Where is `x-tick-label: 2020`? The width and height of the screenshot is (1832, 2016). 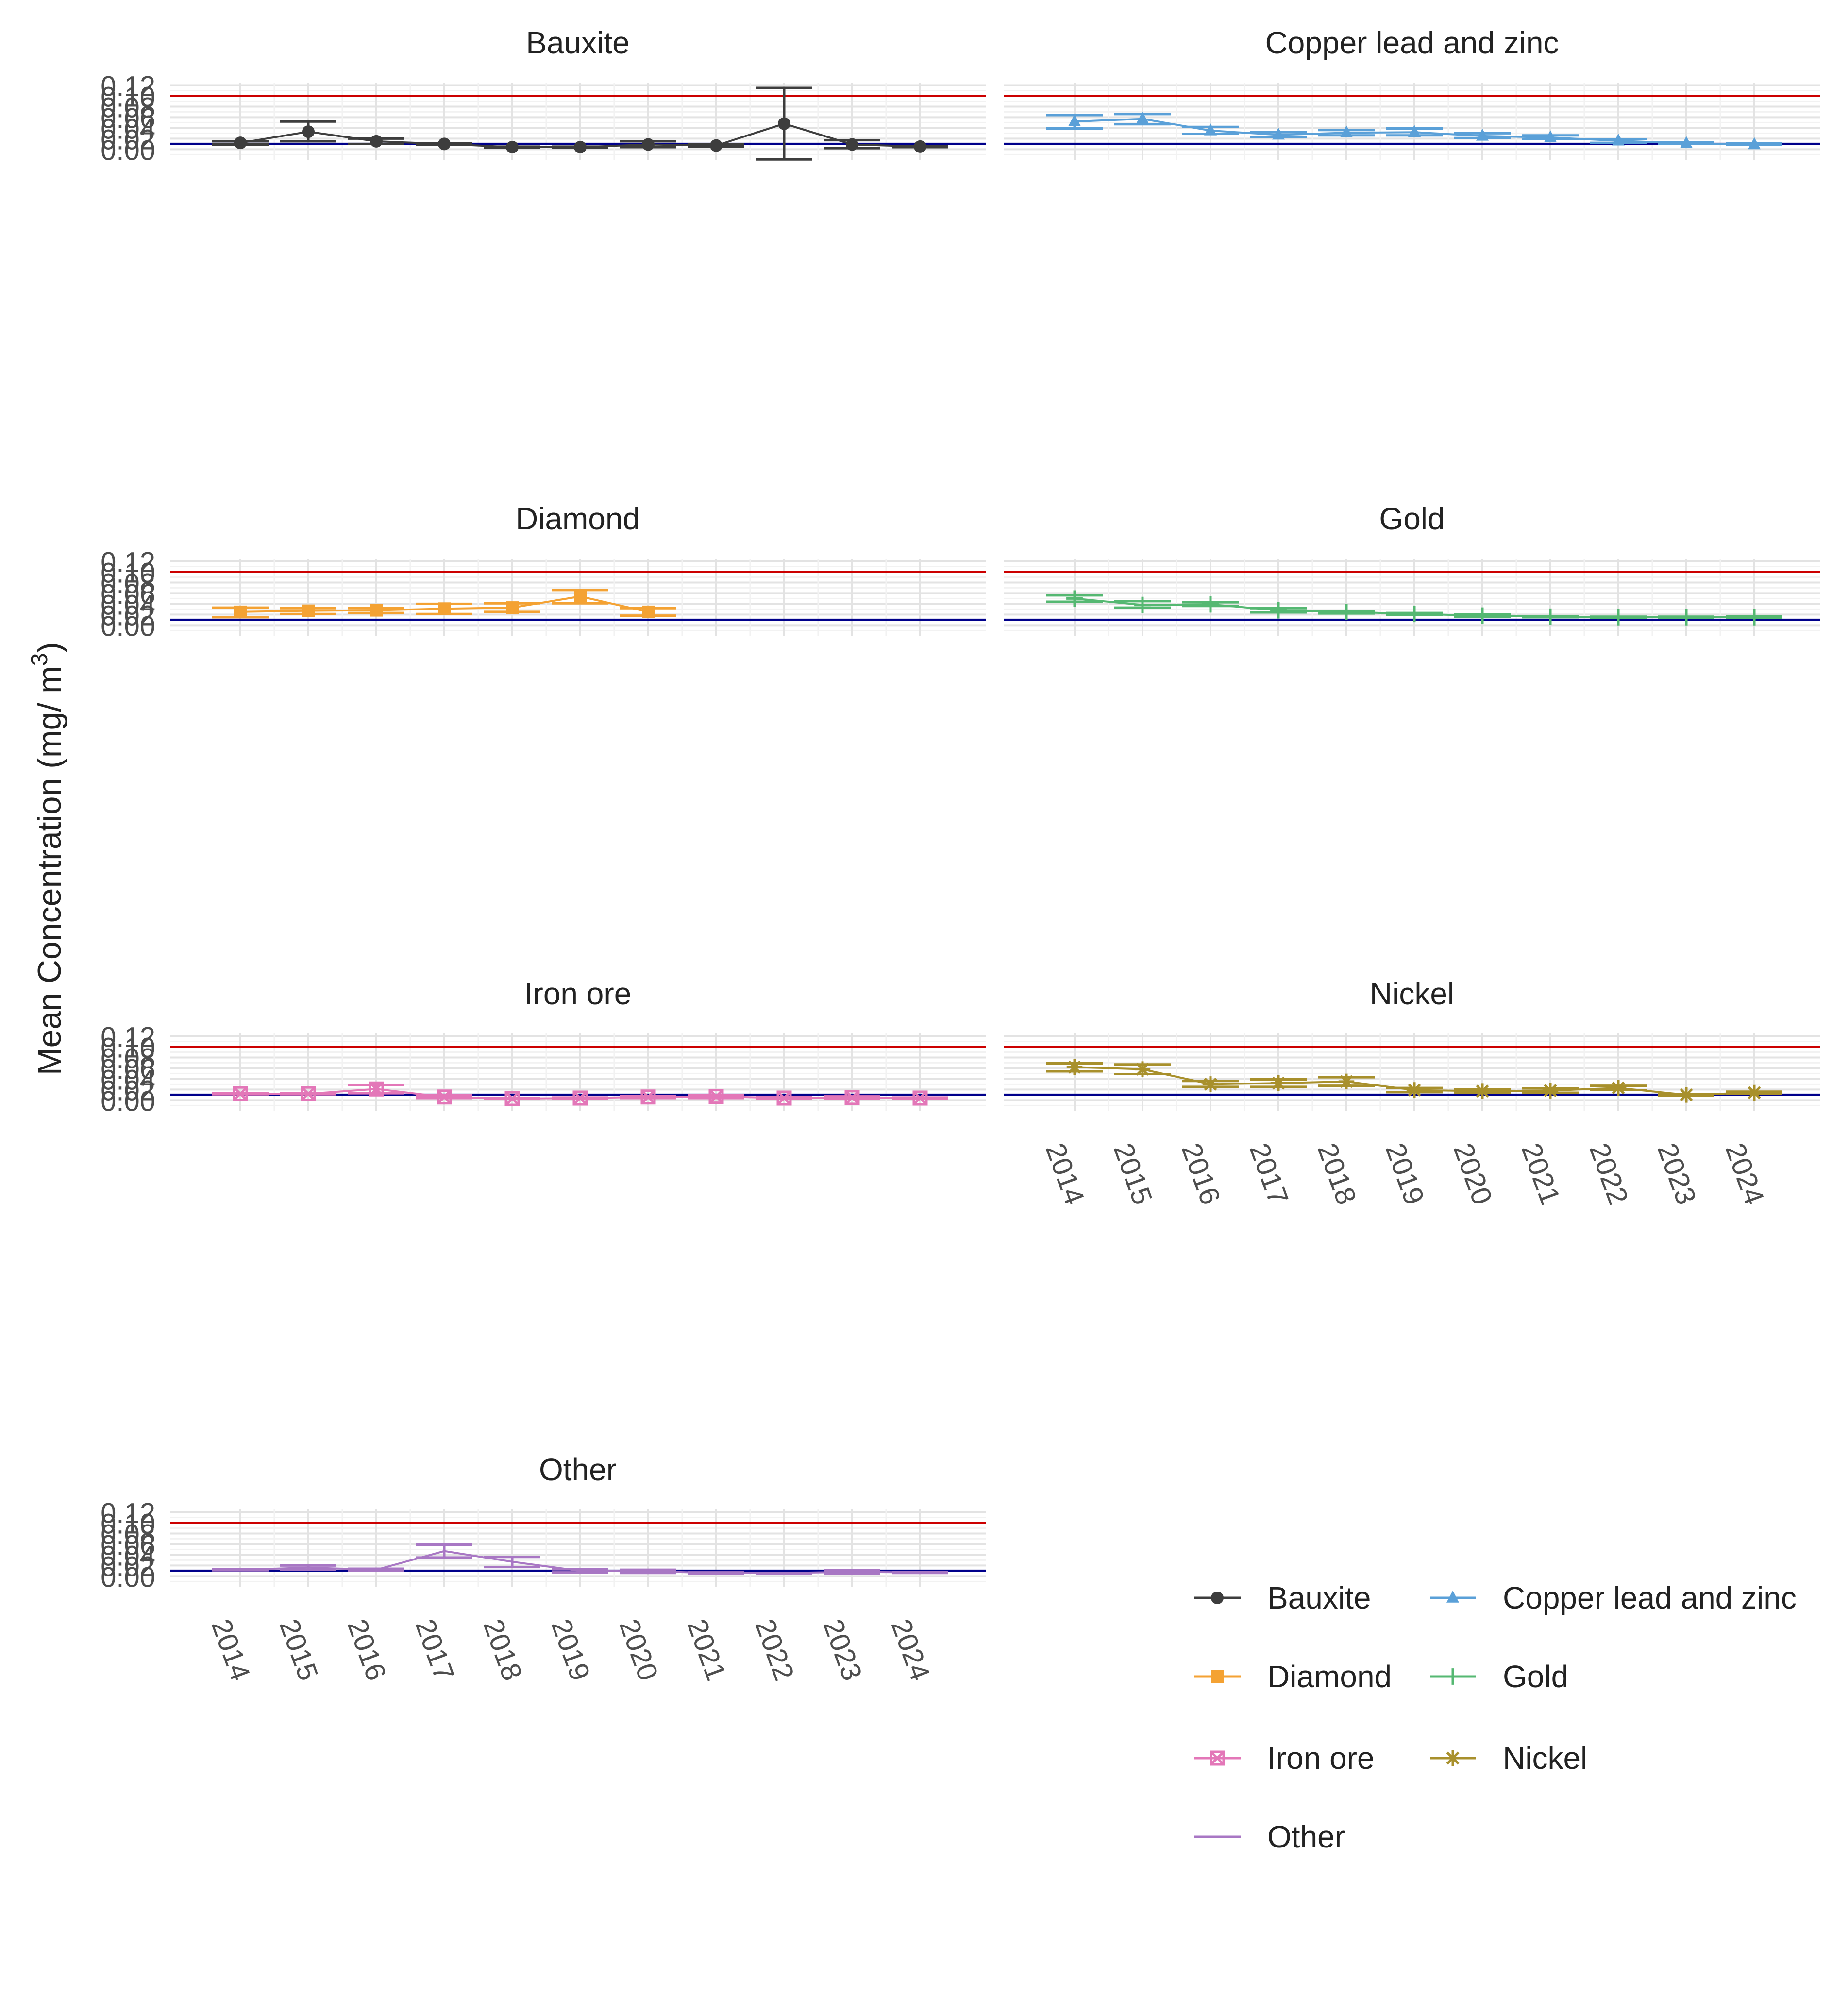 x-tick-label: 2020 is located at coordinates (1472, 1173).